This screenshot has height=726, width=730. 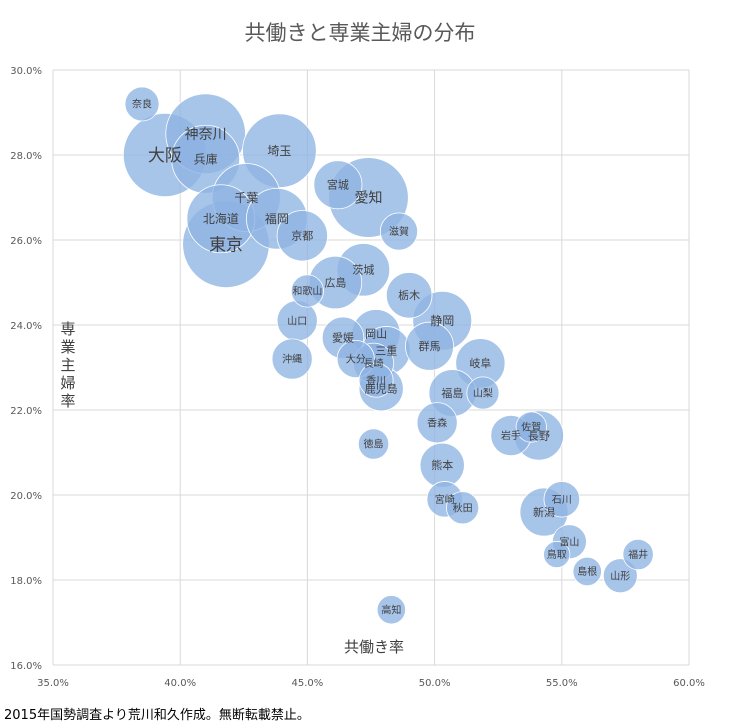 What do you see at coordinates (206, 160) in the screenshot?
I see `bubble-label: 兵庫` at bounding box center [206, 160].